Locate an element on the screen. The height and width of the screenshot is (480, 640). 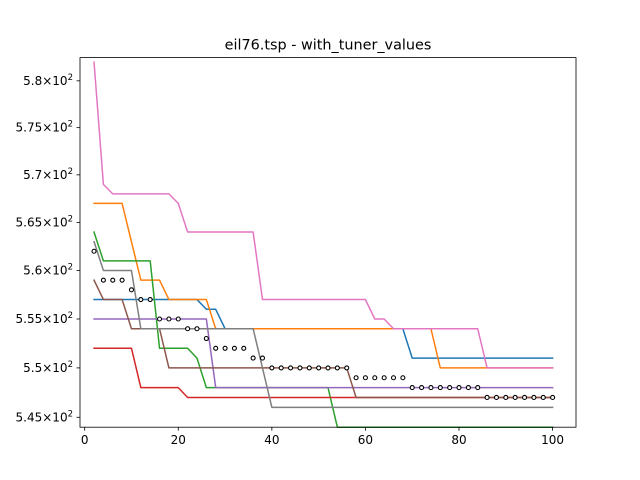
x-tick-label: 60 is located at coordinates (365, 440).